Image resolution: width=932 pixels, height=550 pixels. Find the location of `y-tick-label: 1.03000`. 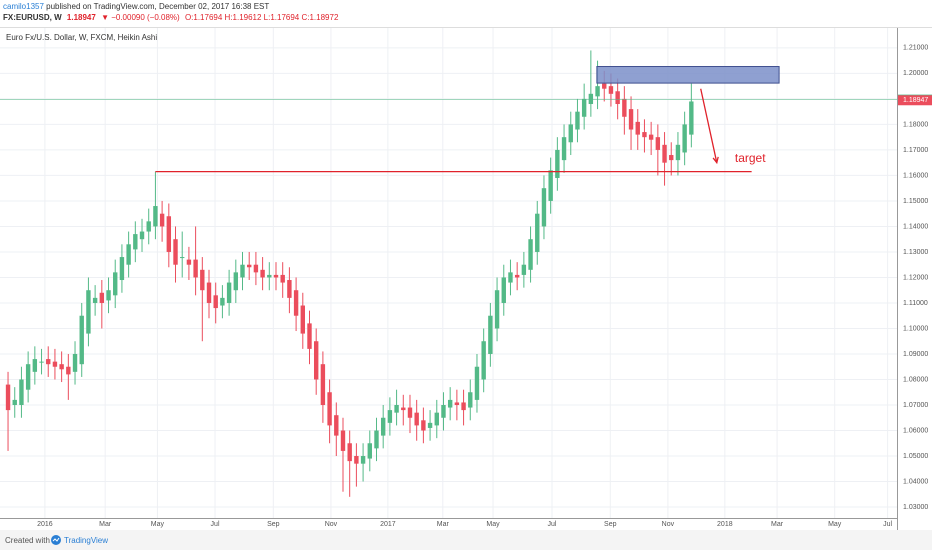

y-tick-label: 1.03000 is located at coordinates (915, 507).